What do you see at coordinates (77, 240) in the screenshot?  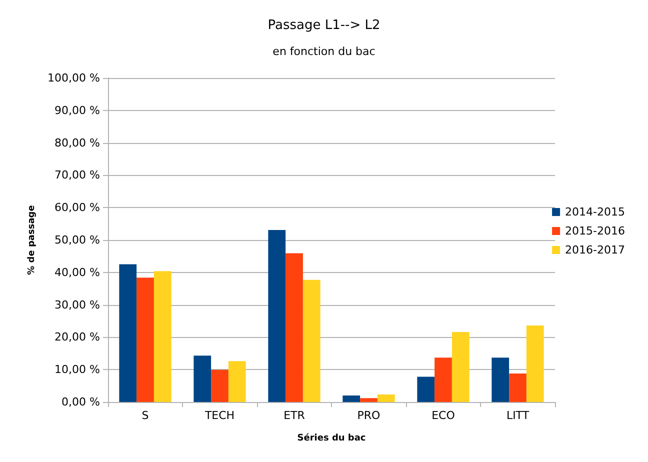 I see `y-tick-label: 50,00 %` at bounding box center [77, 240].